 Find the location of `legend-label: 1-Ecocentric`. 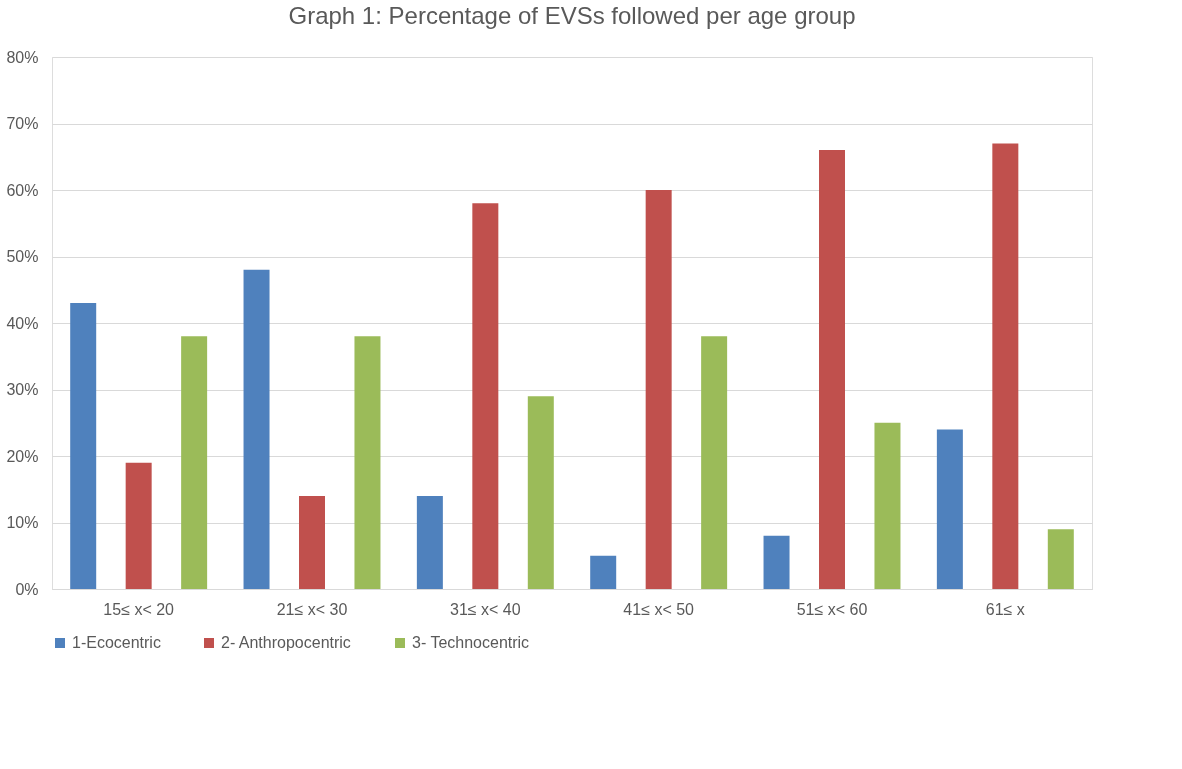

legend-label: 1-Ecocentric is located at coordinates (116, 642).